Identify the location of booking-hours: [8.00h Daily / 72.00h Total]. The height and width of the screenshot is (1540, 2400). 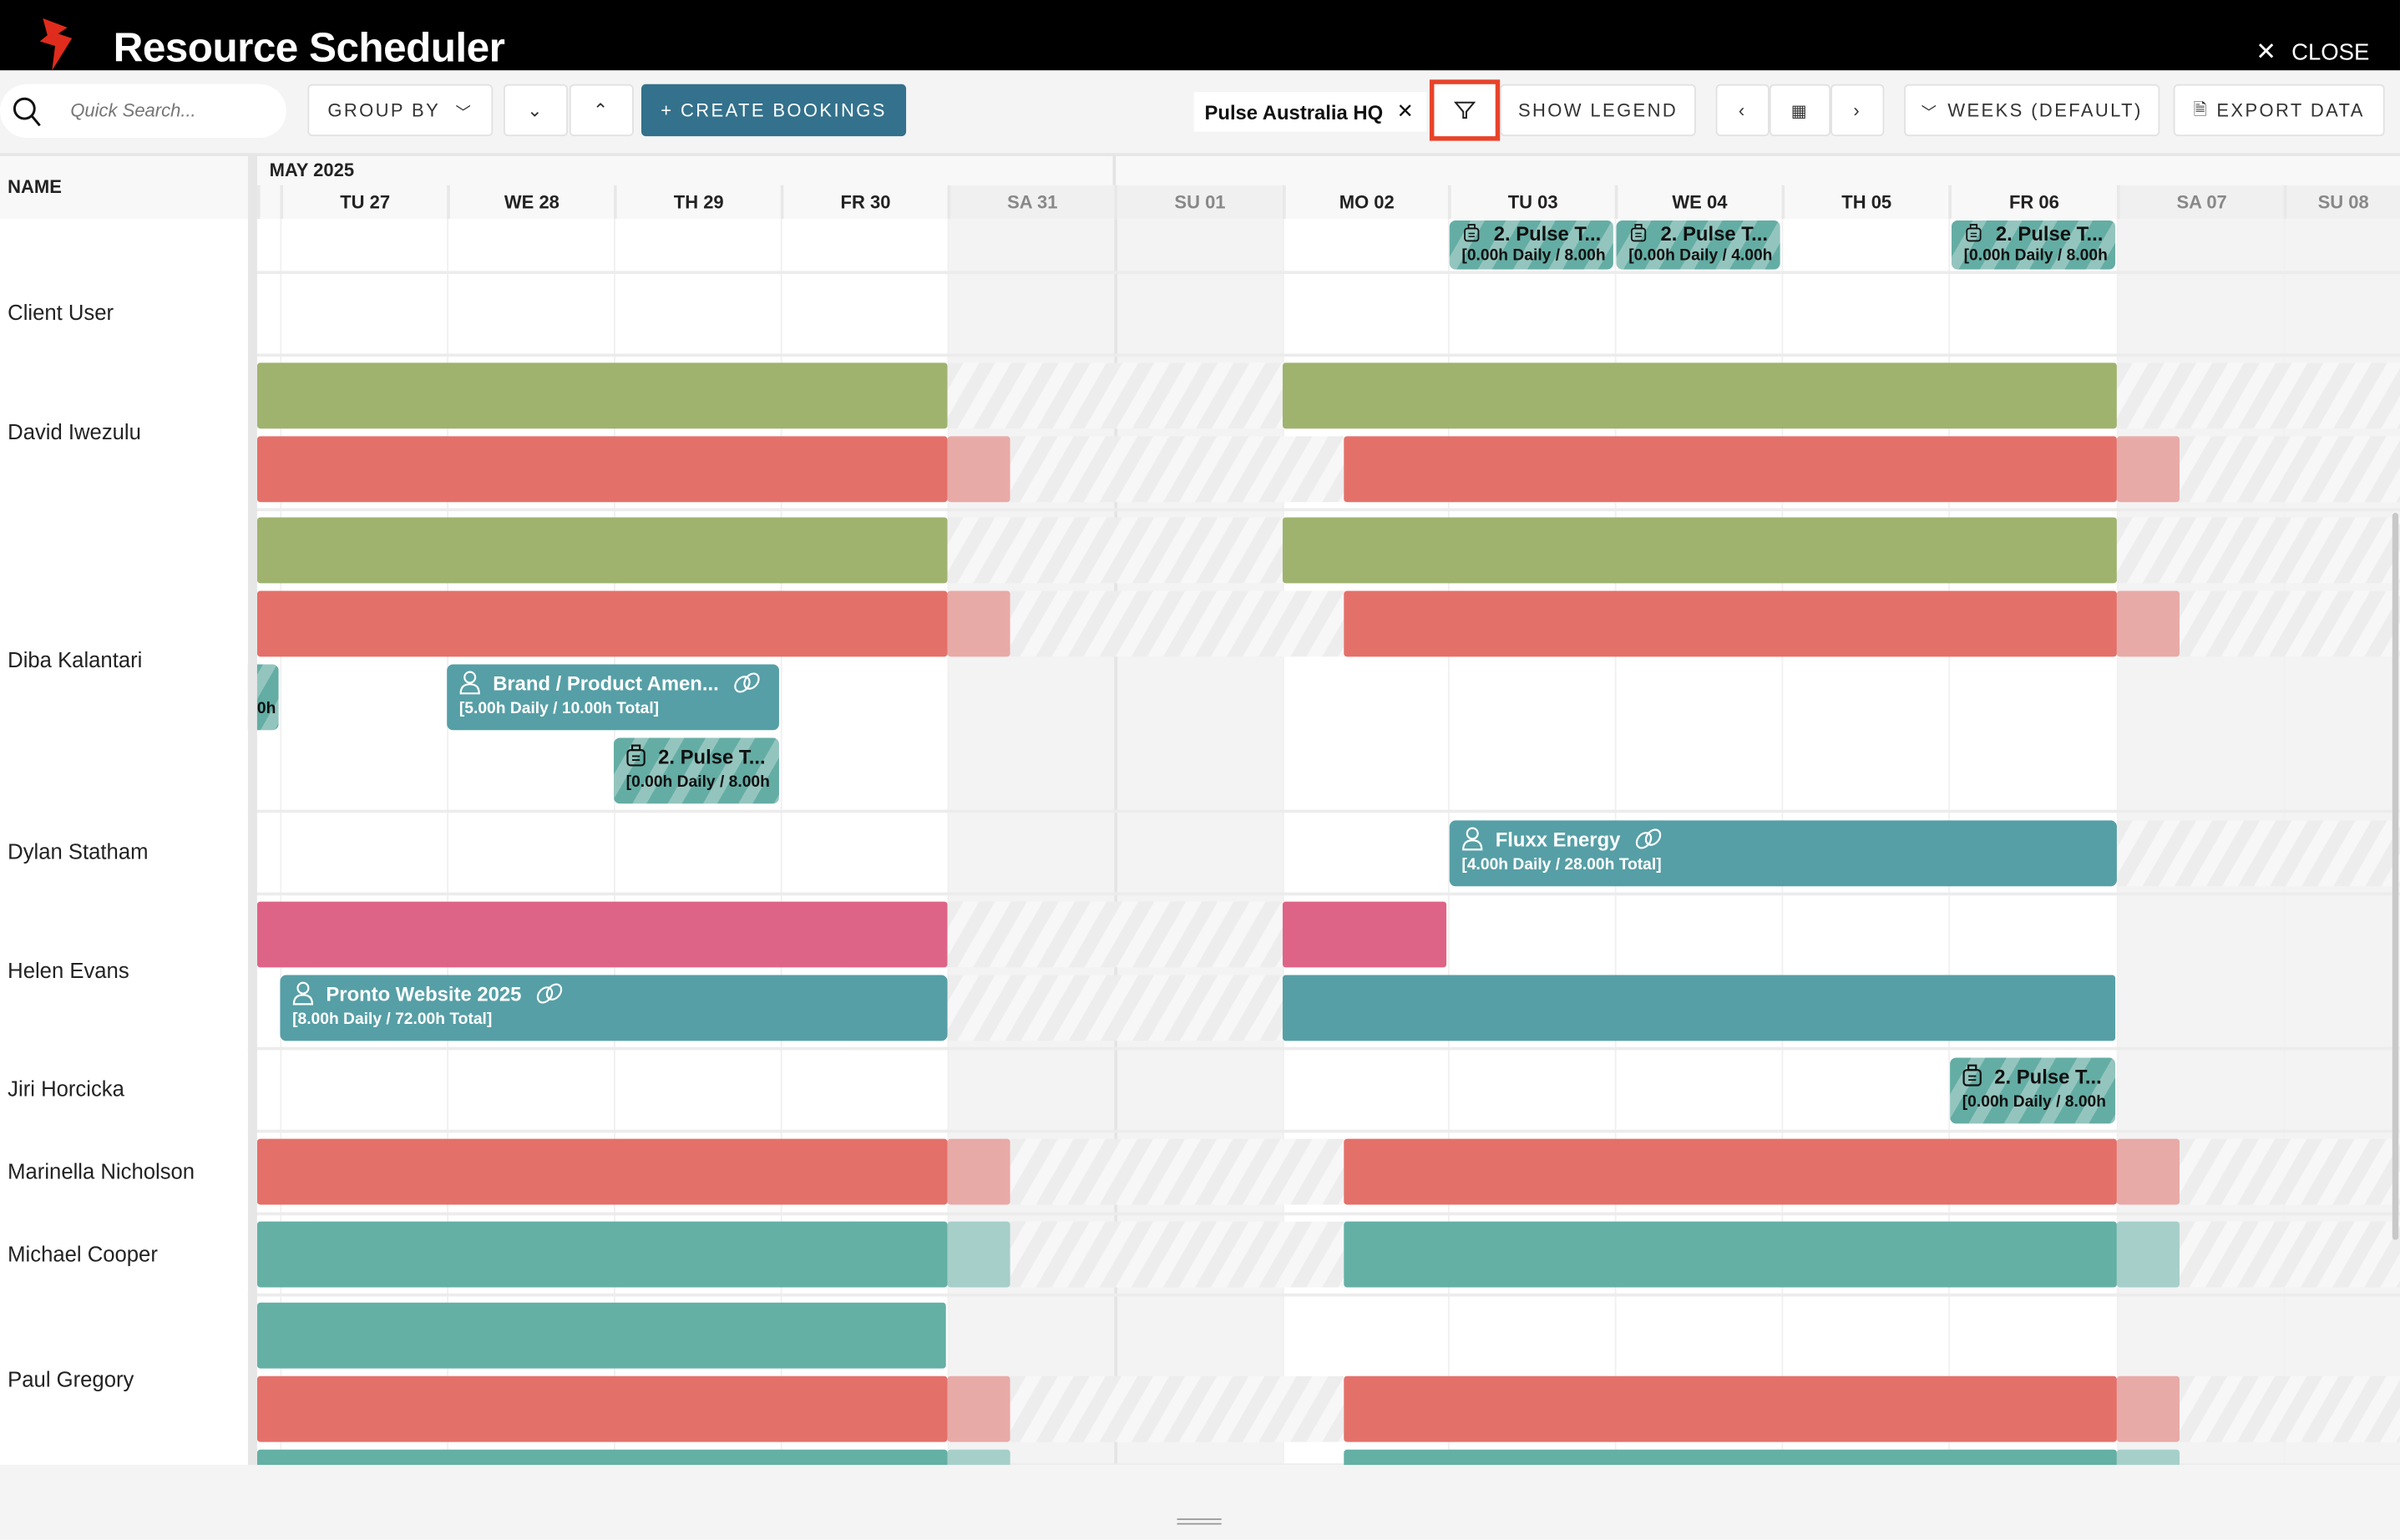
(392, 1020).